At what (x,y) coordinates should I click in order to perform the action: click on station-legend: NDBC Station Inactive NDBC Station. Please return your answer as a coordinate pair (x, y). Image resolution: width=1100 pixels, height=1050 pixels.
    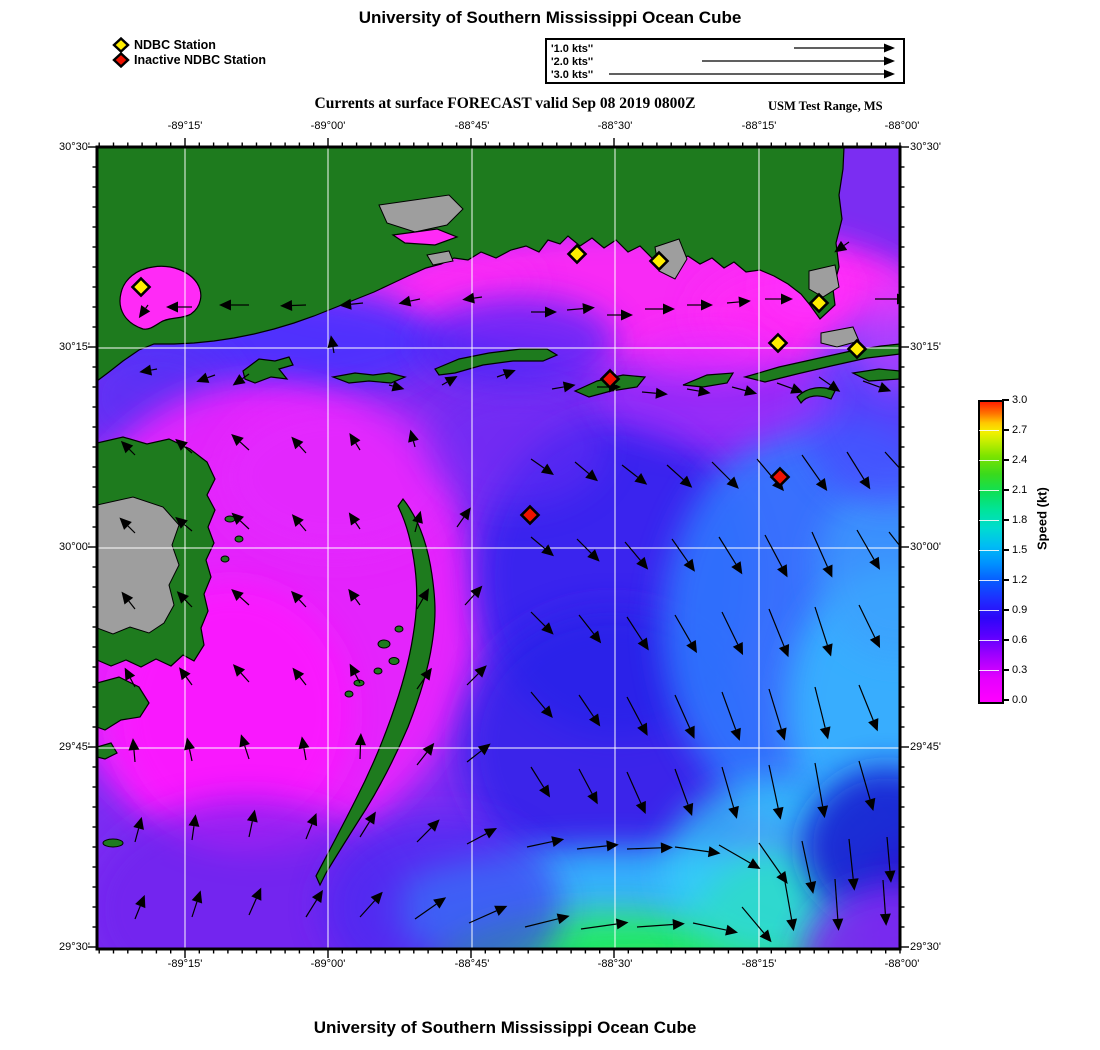
    Looking at the image, I should click on (189, 52).